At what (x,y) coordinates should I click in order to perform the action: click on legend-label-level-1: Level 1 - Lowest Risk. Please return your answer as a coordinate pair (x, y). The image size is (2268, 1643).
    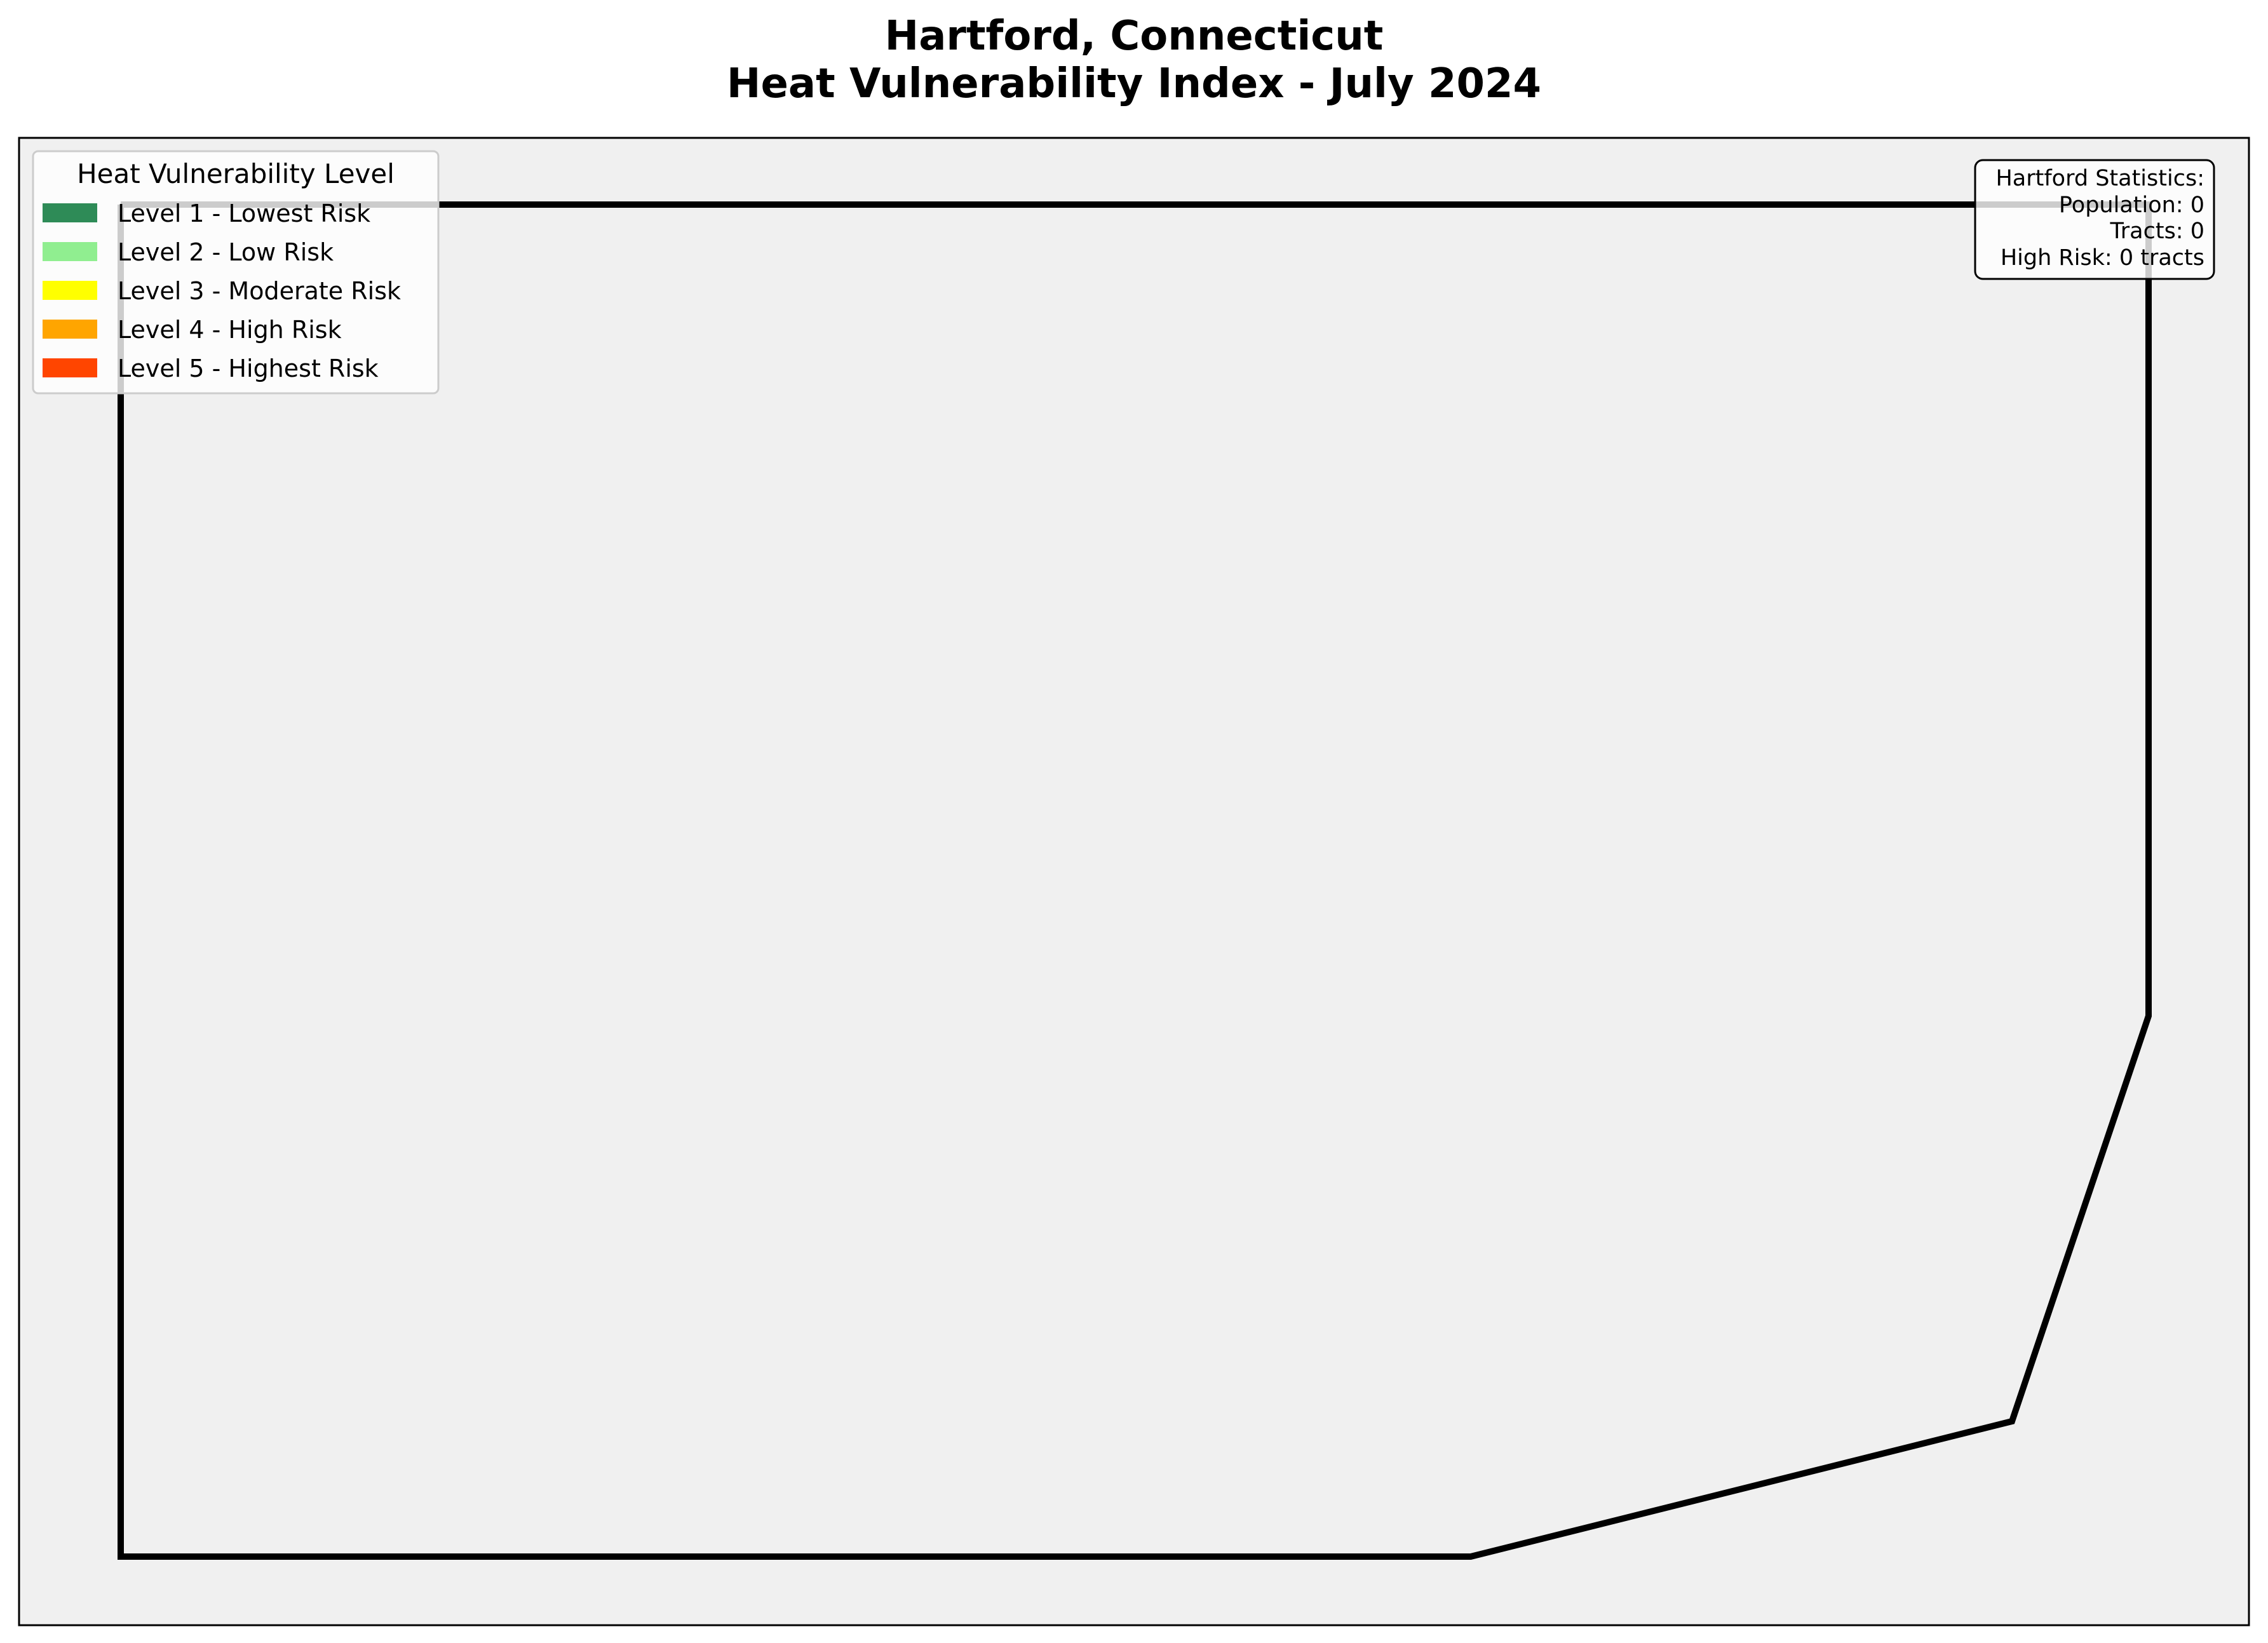
    Looking at the image, I should click on (244, 213).